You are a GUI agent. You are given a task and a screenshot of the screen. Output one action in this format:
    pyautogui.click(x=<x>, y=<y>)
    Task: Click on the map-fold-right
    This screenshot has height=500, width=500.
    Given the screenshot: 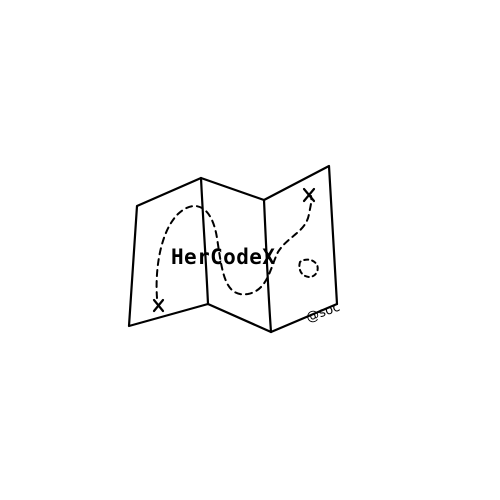 What is the action you would take?
    pyautogui.click(x=267, y=266)
    